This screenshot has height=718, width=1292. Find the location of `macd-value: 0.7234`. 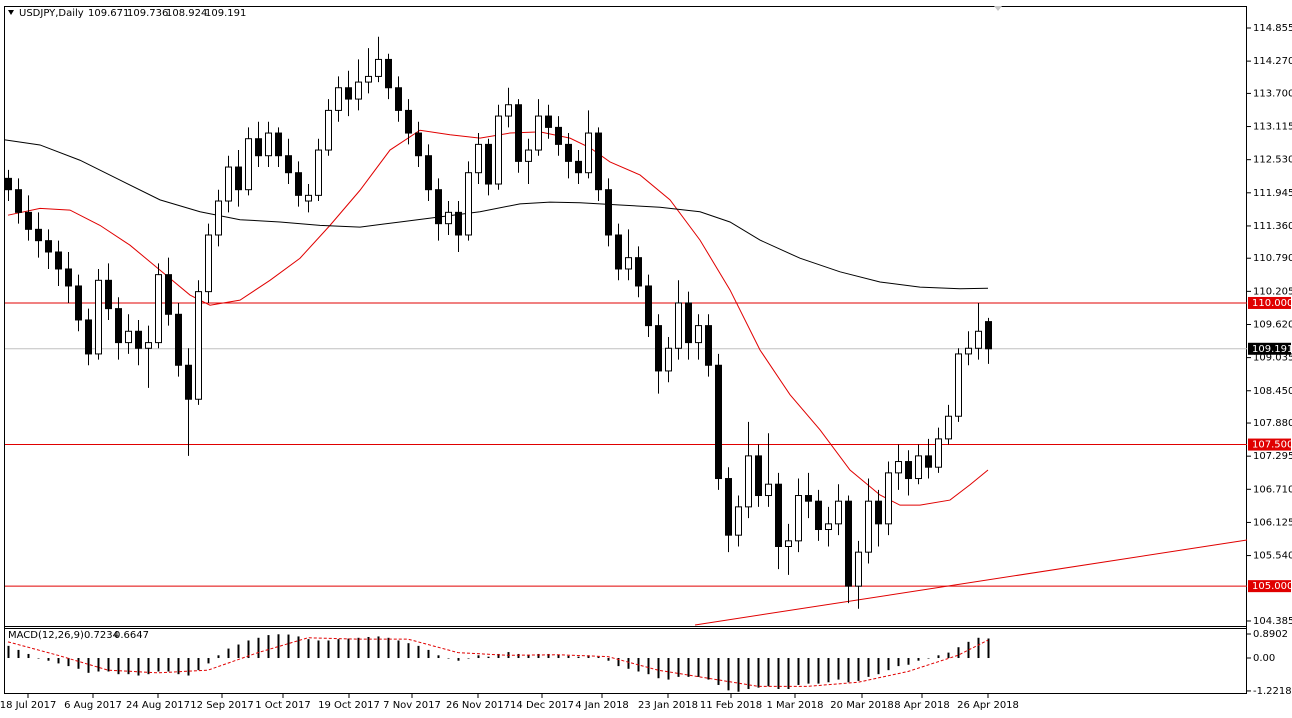

macd-value: 0.7234 is located at coordinates (101, 635).